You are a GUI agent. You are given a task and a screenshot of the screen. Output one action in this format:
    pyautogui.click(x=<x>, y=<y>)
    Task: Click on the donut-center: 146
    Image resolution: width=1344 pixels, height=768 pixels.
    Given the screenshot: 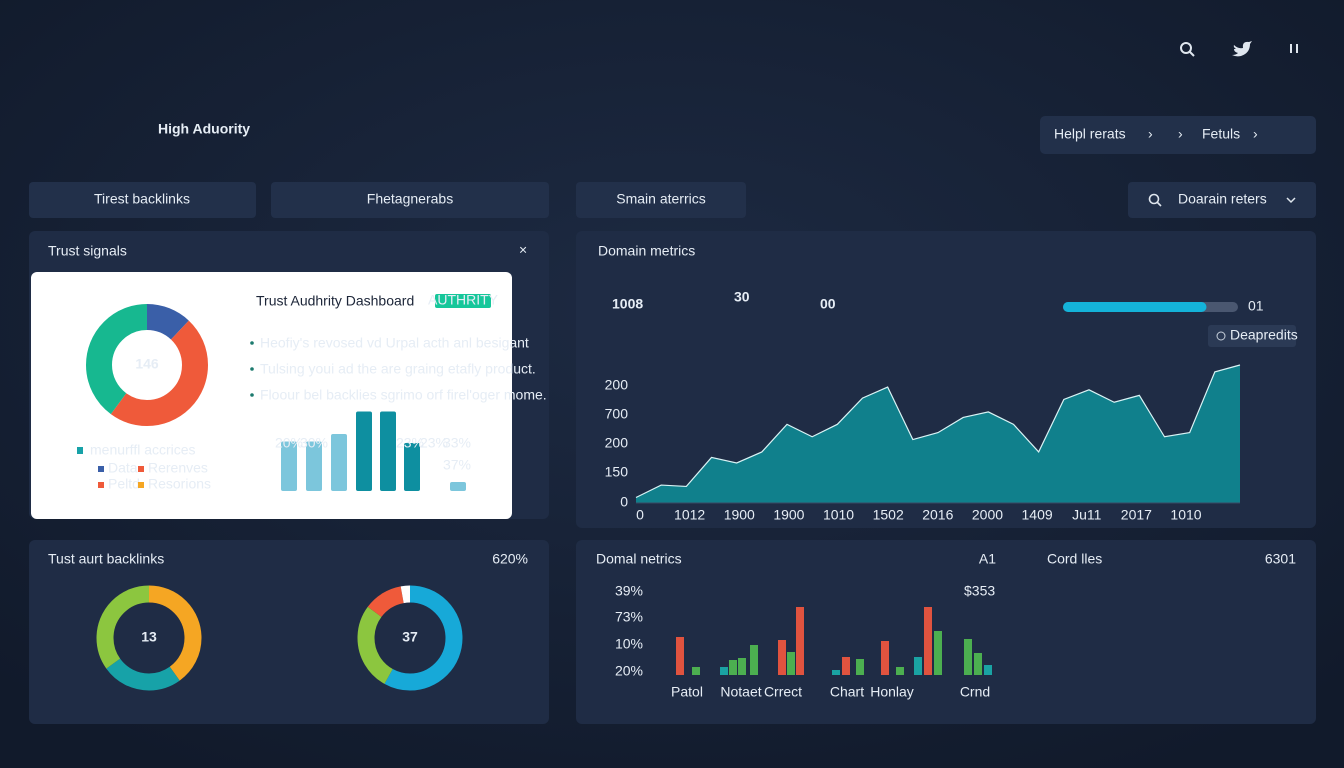 What is the action you would take?
    pyautogui.click(x=147, y=364)
    